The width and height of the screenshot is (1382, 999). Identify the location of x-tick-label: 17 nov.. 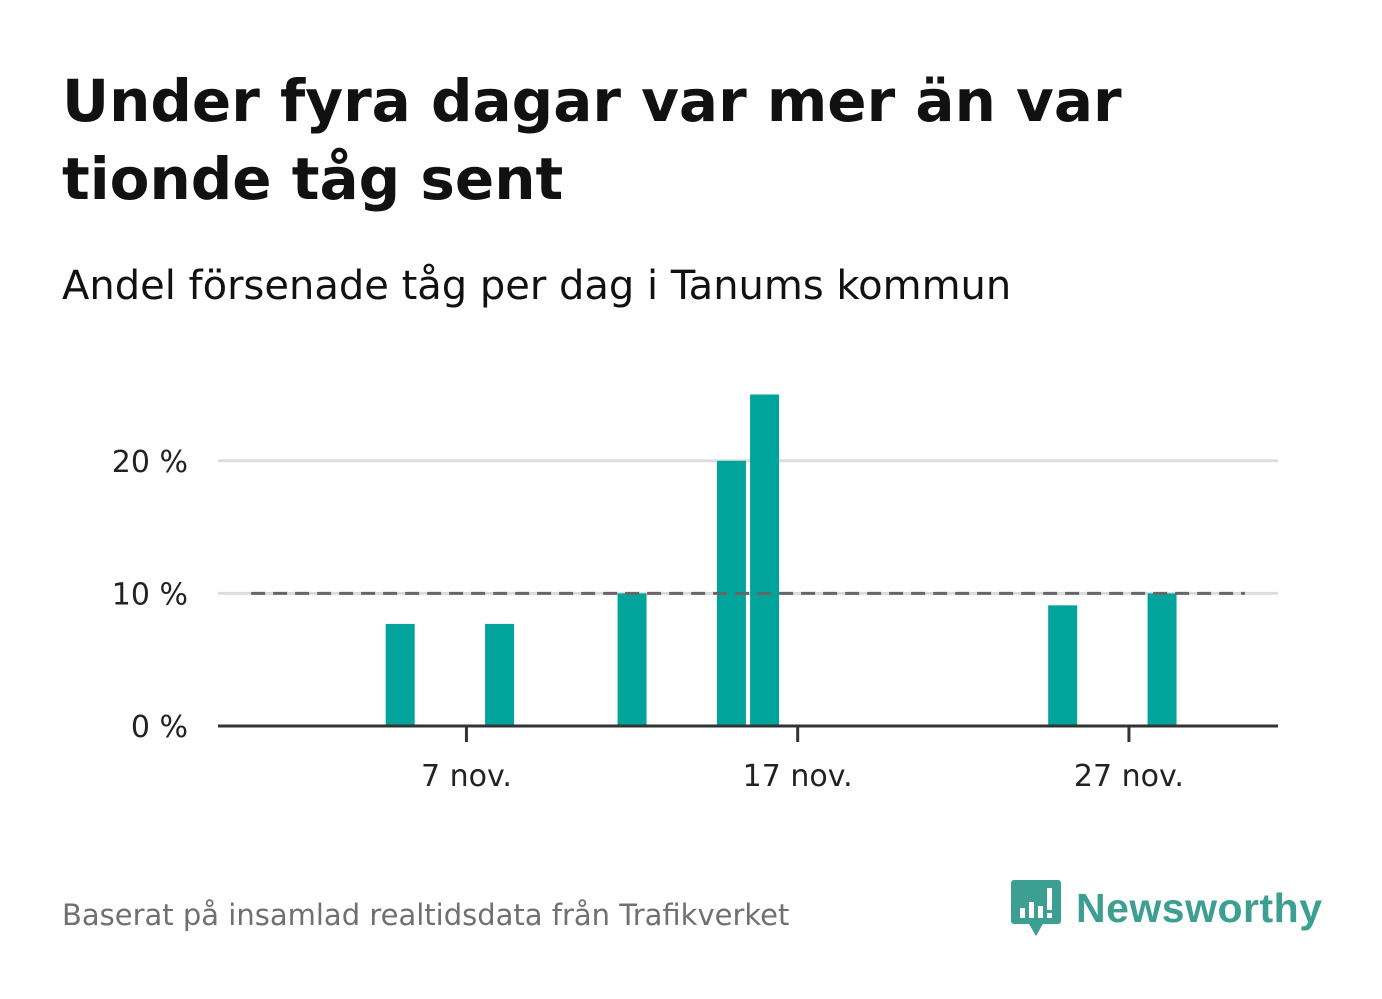
(798, 776).